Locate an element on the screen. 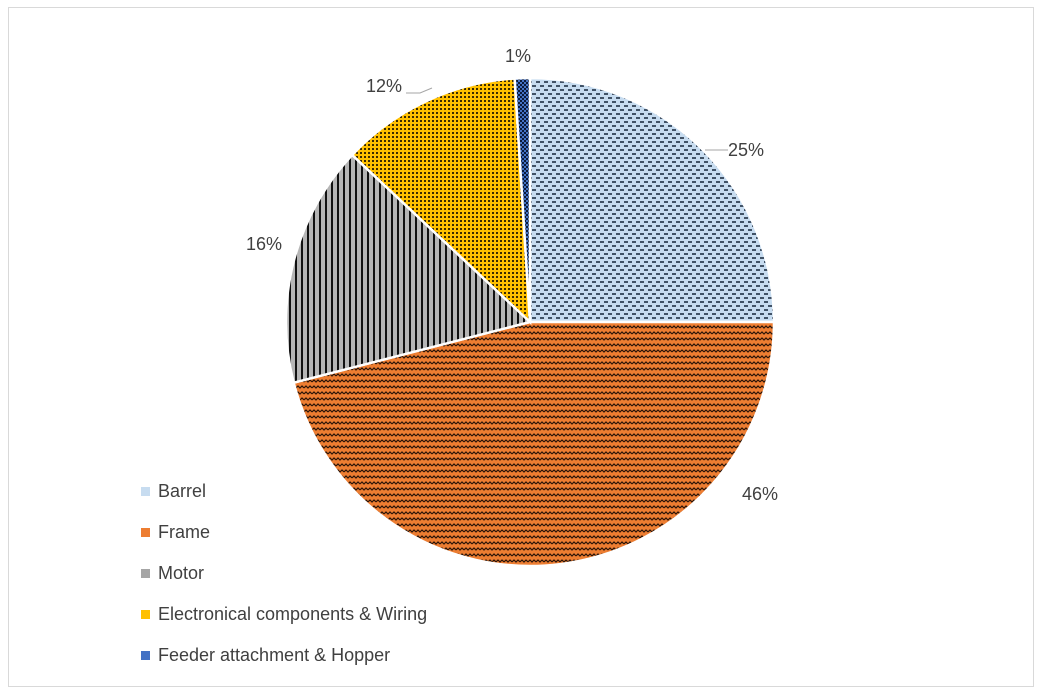 This screenshot has width=1041, height=693. legend-swatch-electronics is located at coordinates (145, 614).